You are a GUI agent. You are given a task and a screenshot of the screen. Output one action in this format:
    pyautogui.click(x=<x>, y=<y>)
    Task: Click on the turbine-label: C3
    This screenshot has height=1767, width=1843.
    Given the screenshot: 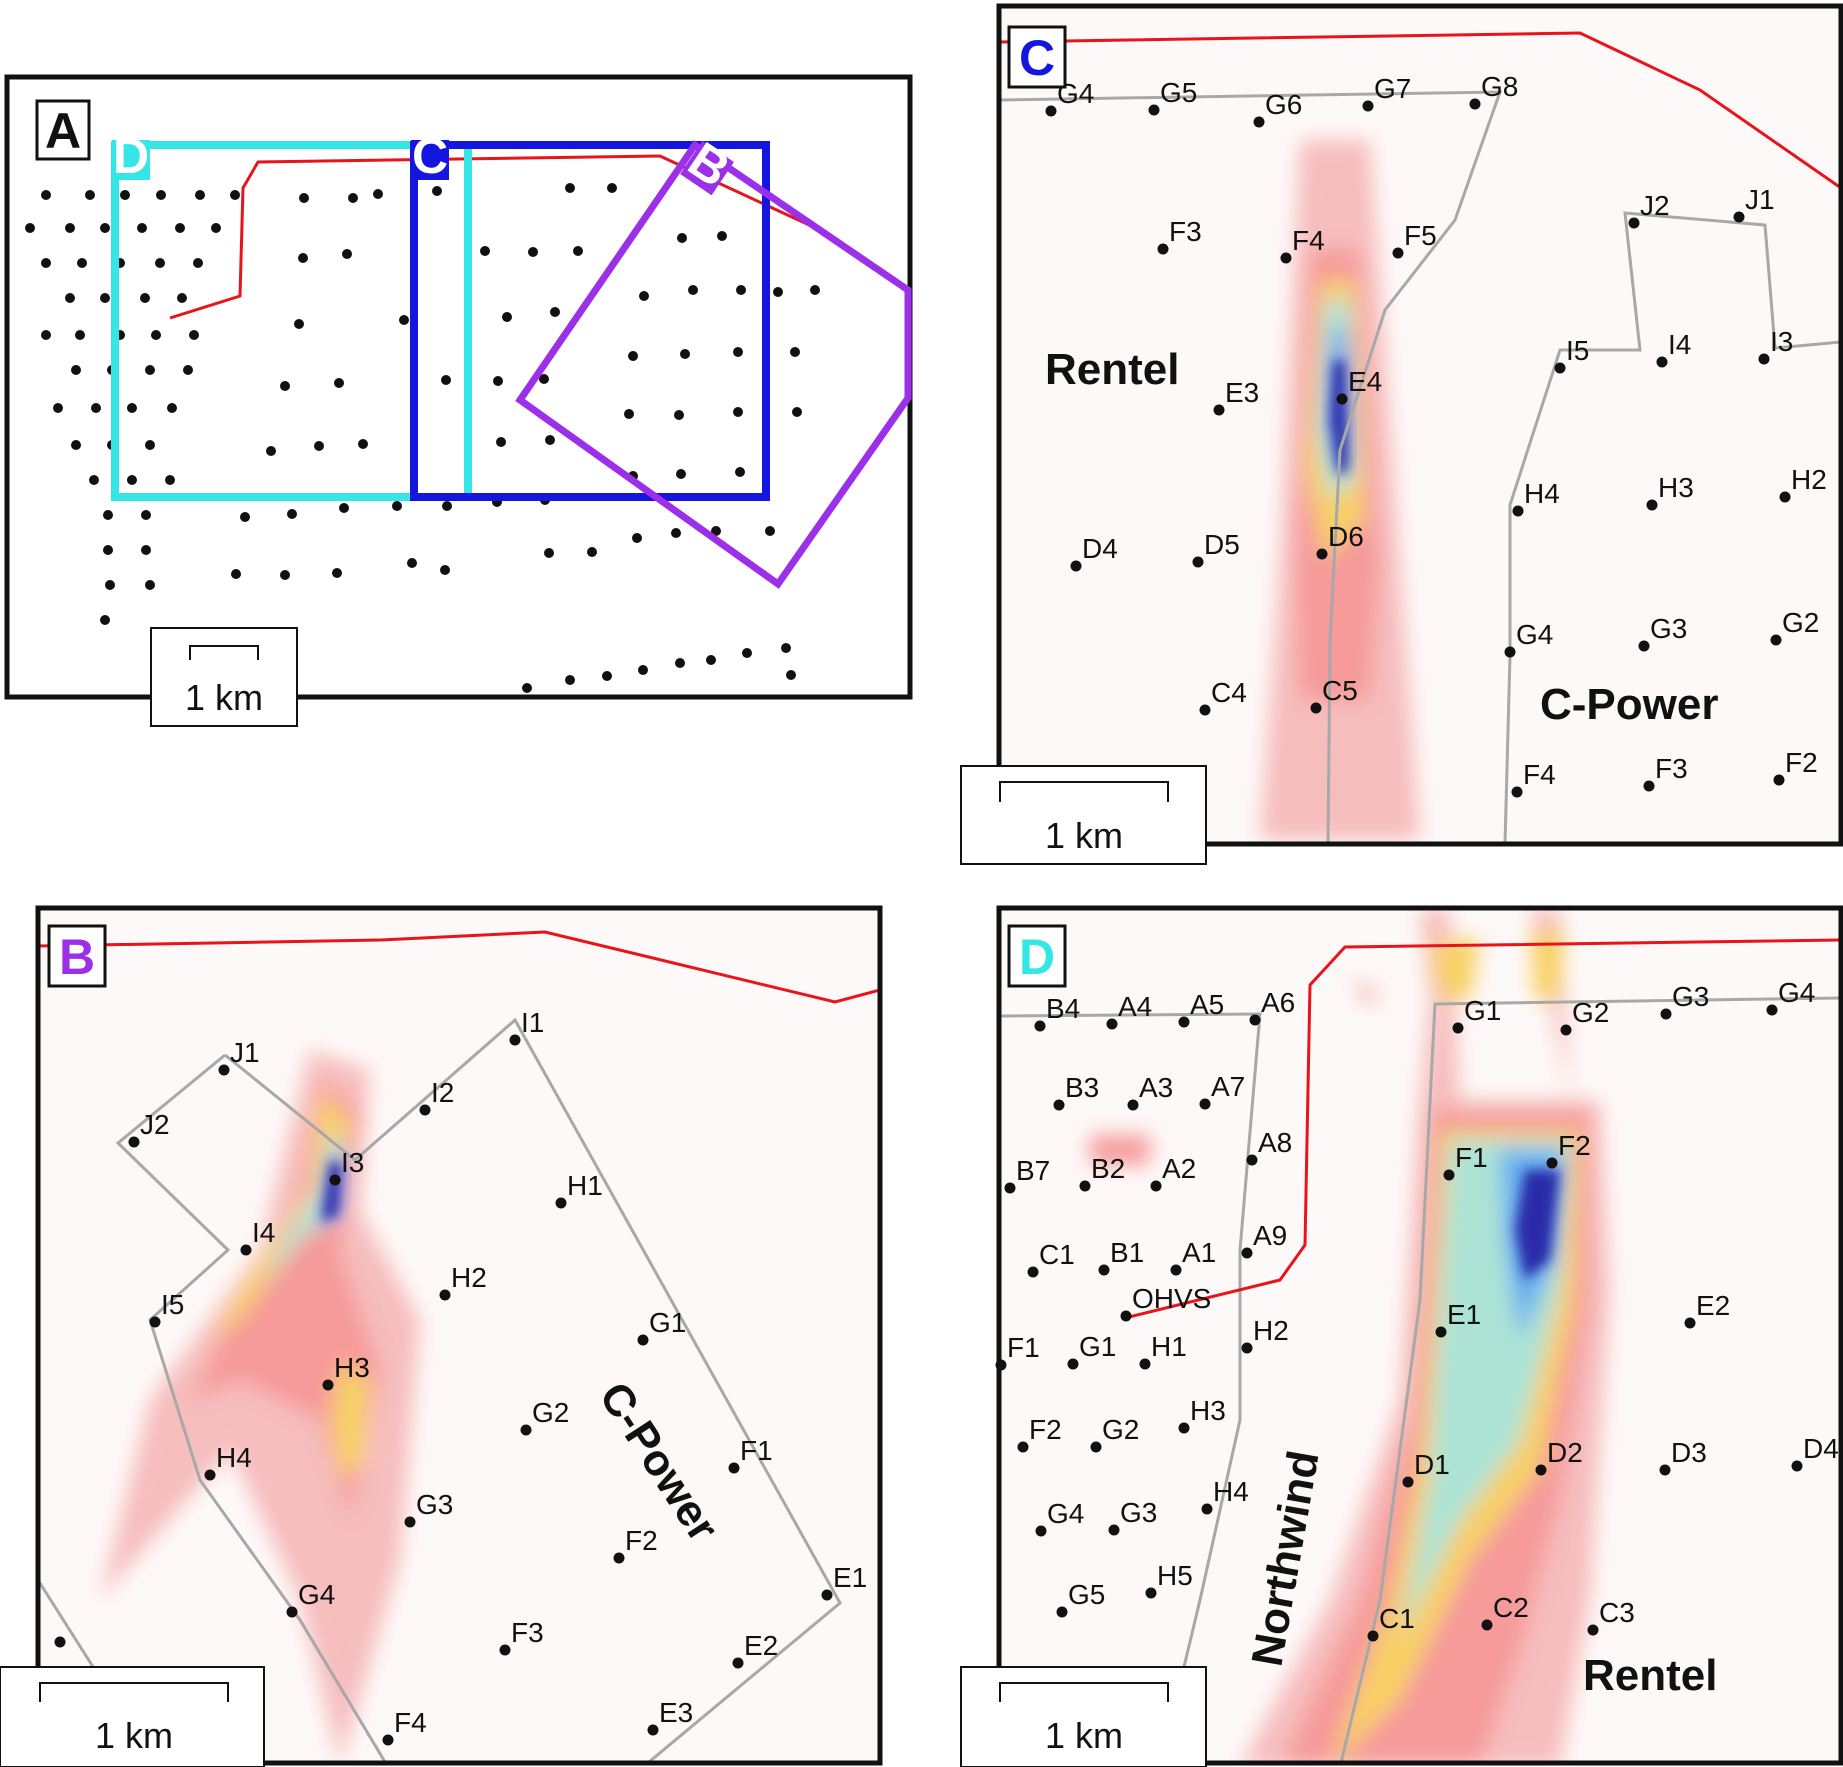 What is the action you would take?
    pyautogui.click(x=1617, y=1612)
    